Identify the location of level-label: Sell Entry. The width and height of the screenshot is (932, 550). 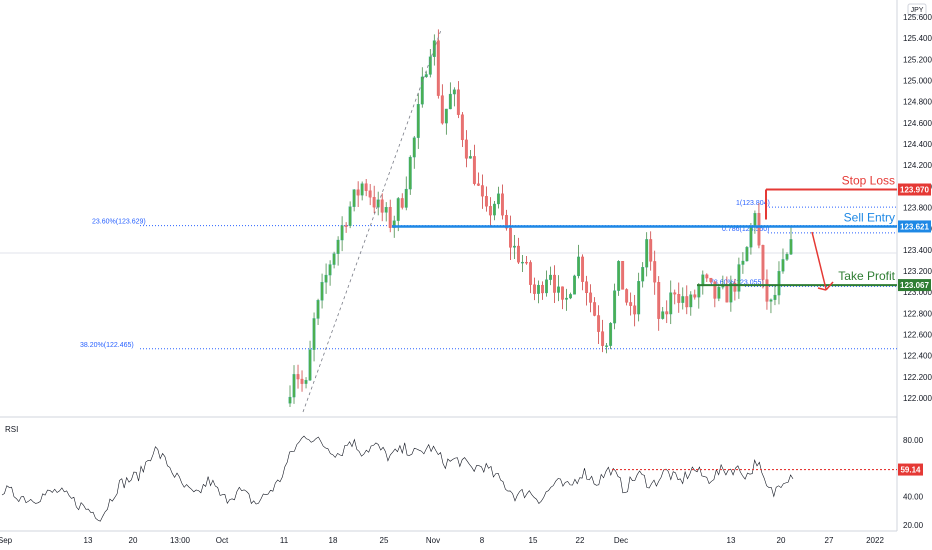
(869, 217).